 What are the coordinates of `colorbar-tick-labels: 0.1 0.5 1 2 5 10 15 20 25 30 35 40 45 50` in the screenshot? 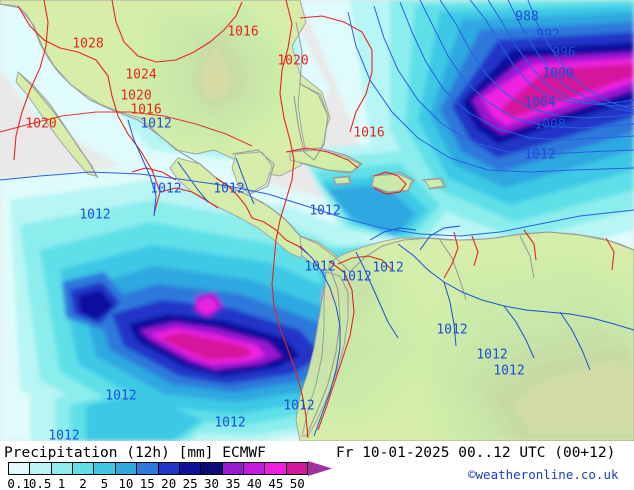 It's located at (170, 483).